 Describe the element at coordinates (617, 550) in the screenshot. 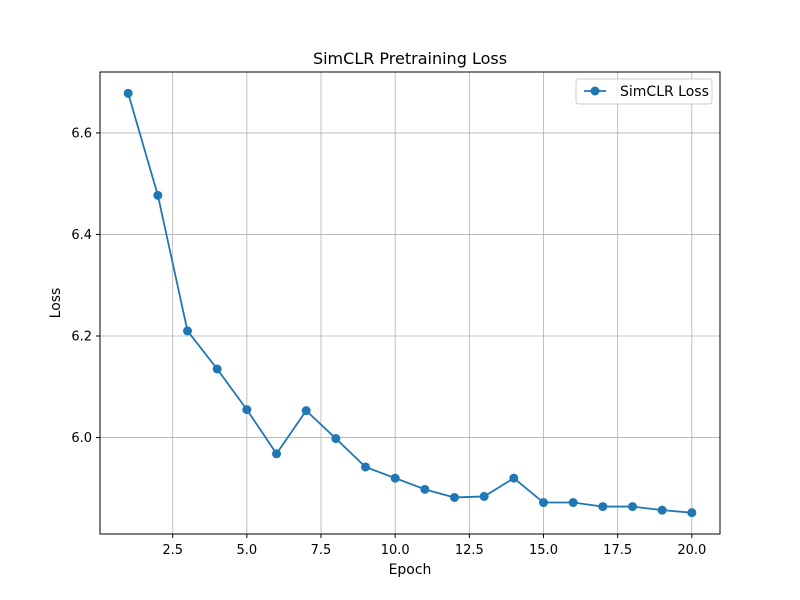

I see `x-tick-label: 17.5` at that location.